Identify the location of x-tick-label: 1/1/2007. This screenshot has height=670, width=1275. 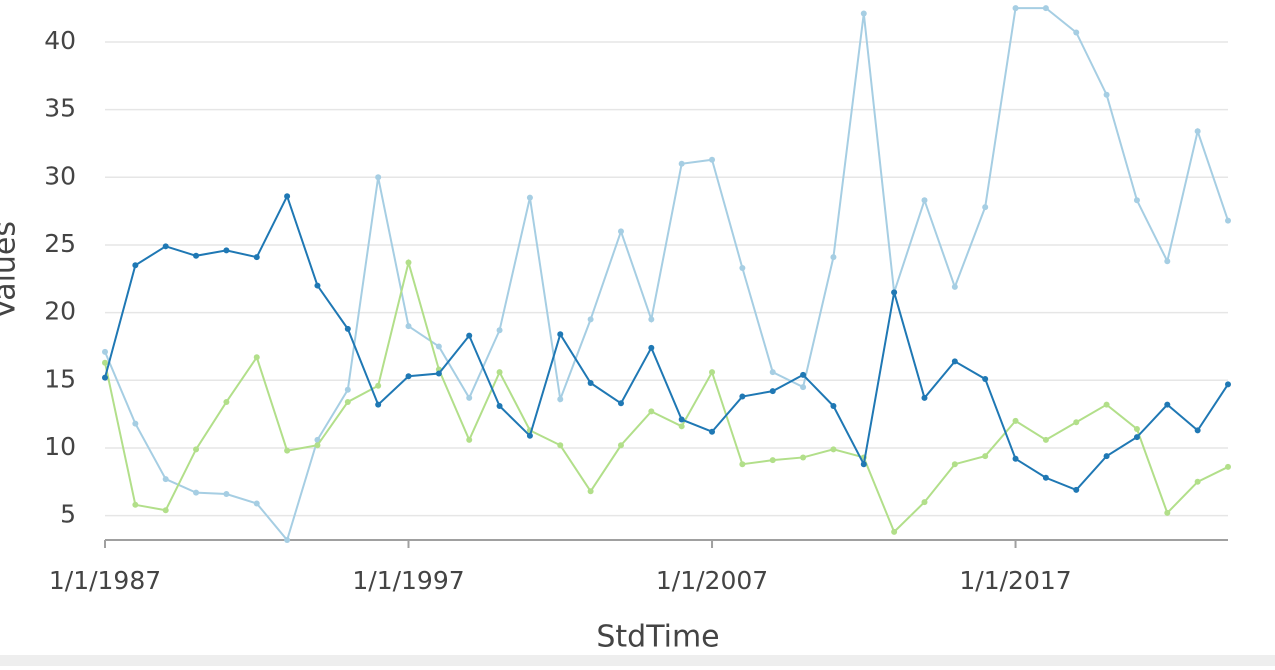
(712, 580).